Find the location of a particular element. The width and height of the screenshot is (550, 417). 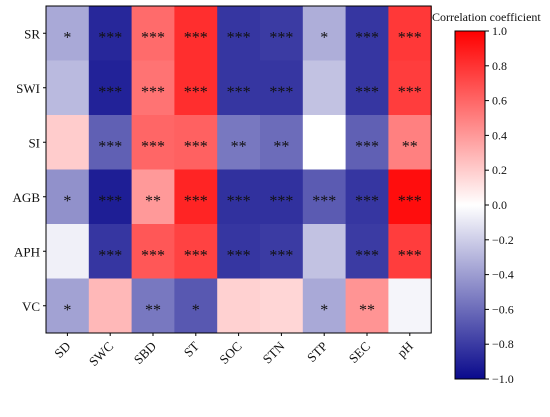

heatmap-cell-vc-soc is located at coordinates (239, 306).